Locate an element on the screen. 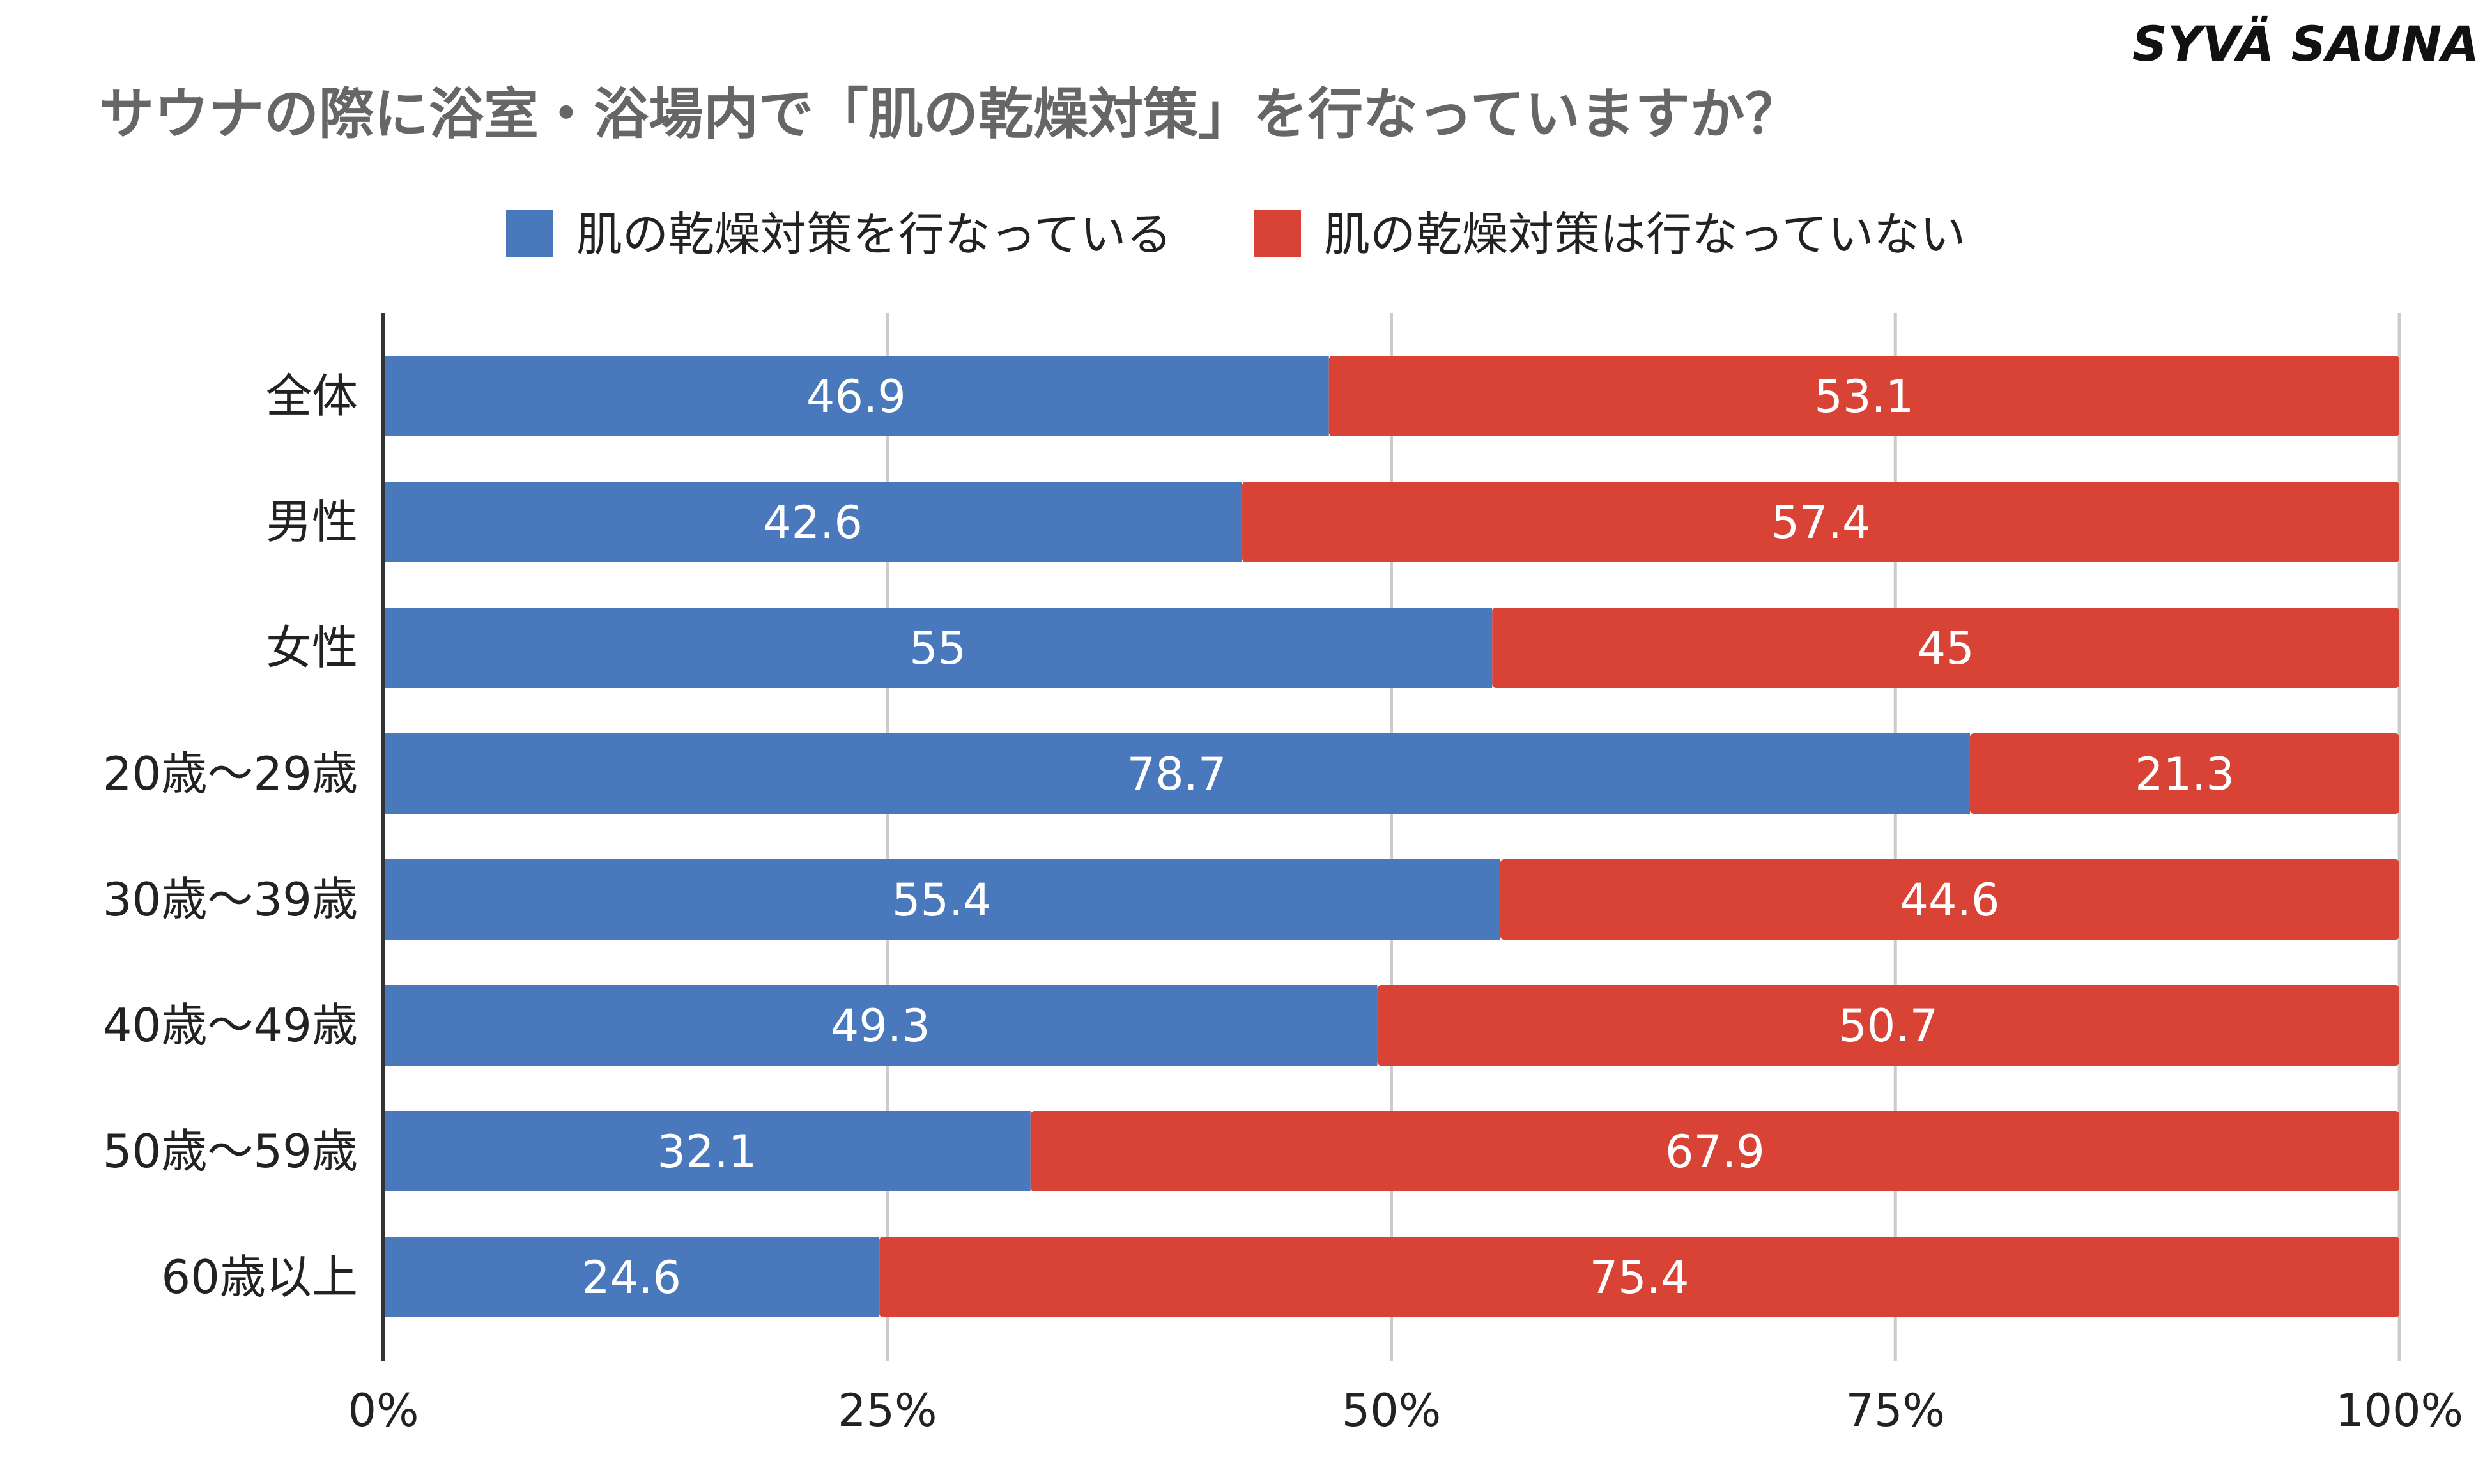  data-label-no-4: 44.6 is located at coordinates (1950, 900).